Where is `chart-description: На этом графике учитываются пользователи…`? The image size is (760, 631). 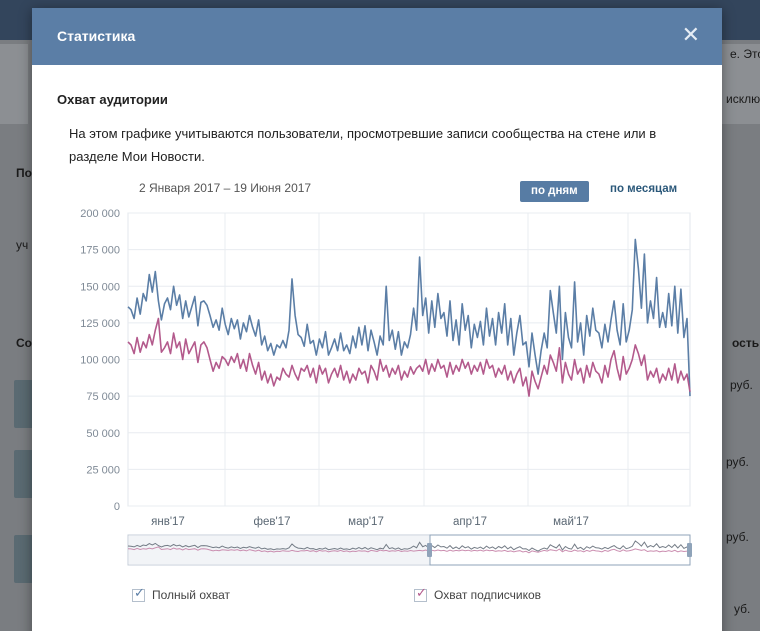 chart-description: На этом графике учитываются пользователи… is located at coordinates (363, 145).